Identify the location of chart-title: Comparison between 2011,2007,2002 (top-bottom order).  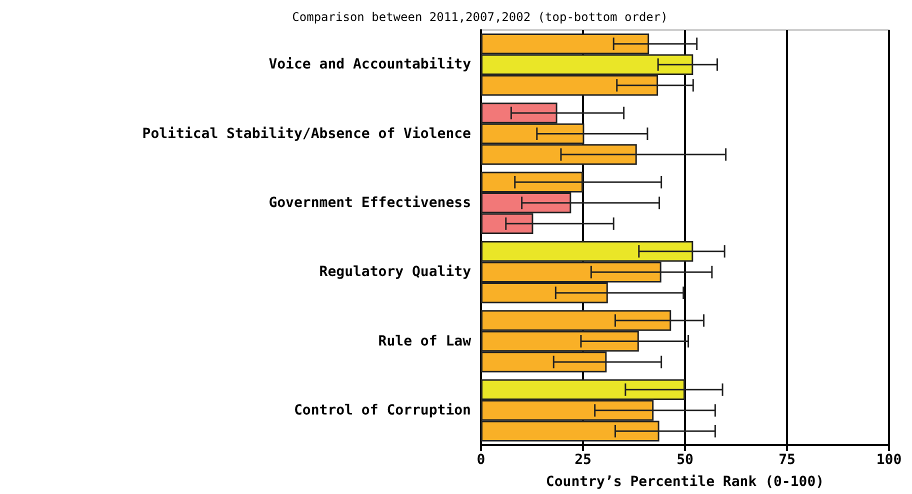
(480, 17).